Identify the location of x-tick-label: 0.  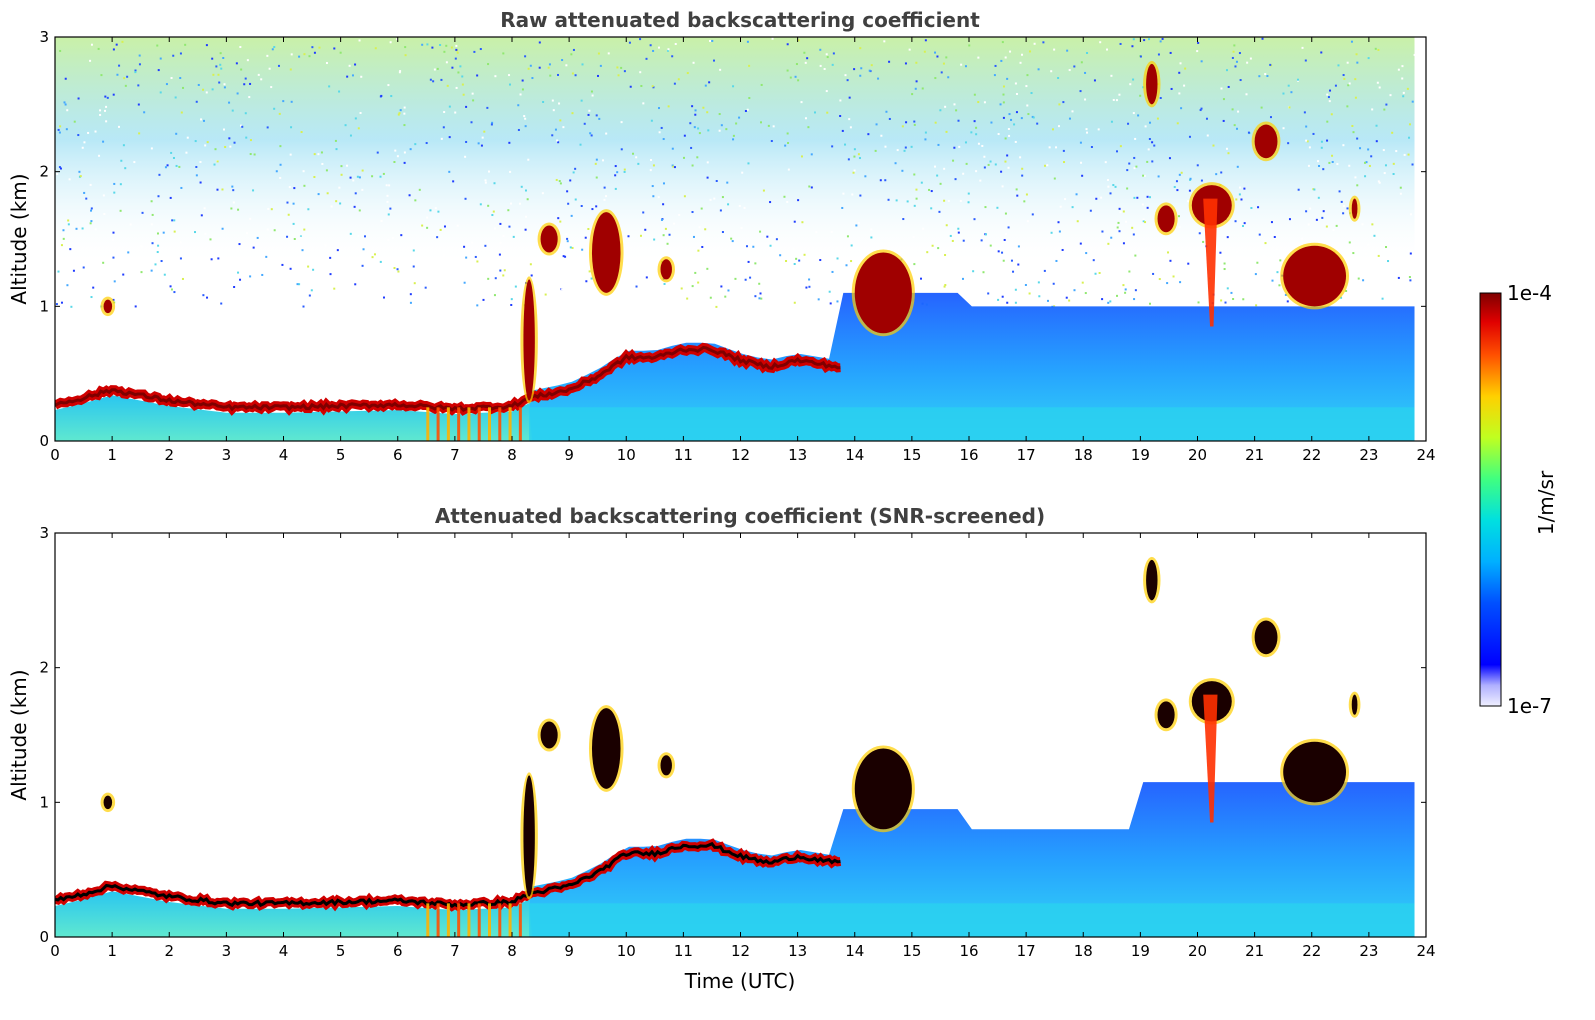
(55, 951).